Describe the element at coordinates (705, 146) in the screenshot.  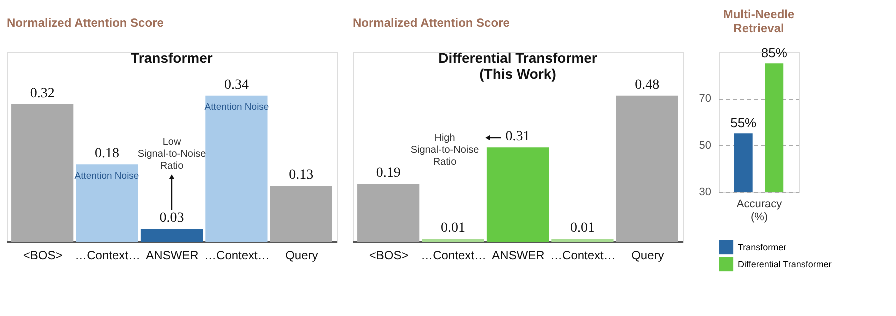
I see `y-tick-label: 50` at that location.